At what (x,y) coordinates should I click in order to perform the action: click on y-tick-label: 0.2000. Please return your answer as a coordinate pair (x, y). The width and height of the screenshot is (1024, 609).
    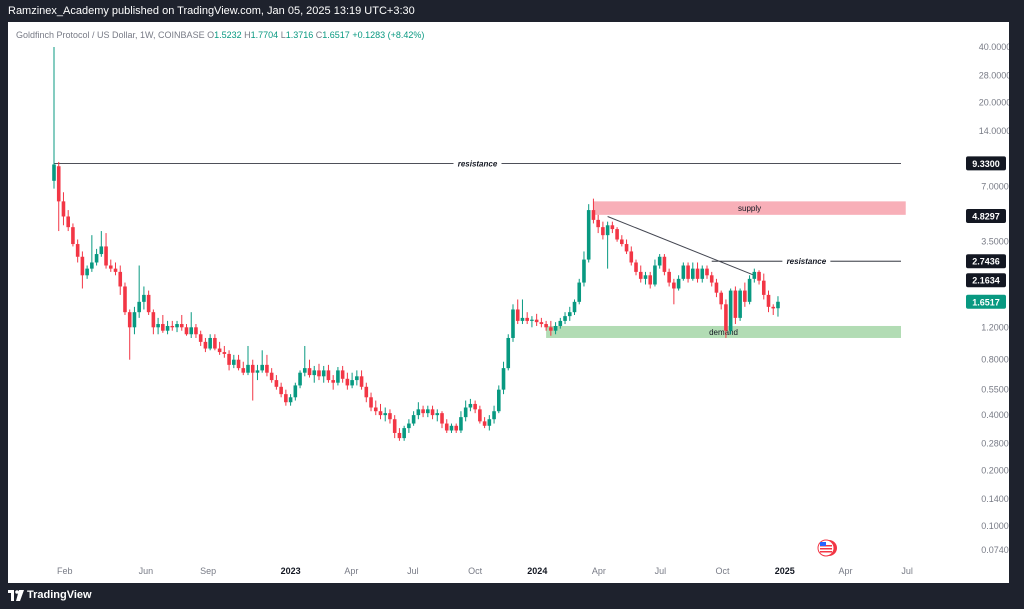
    Looking at the image, I should click on (995, 471).